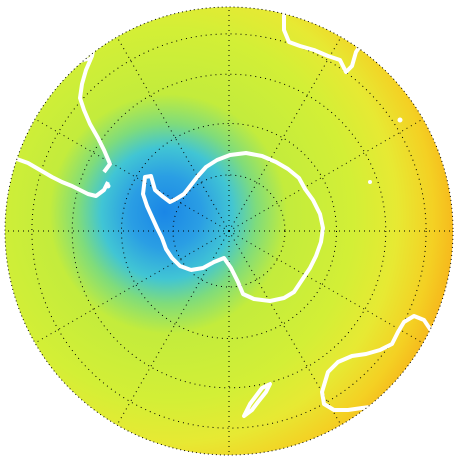  Describe the element at coordinates (257, 400) in the screenshot. I see `new-zealand-coastline` at that location.